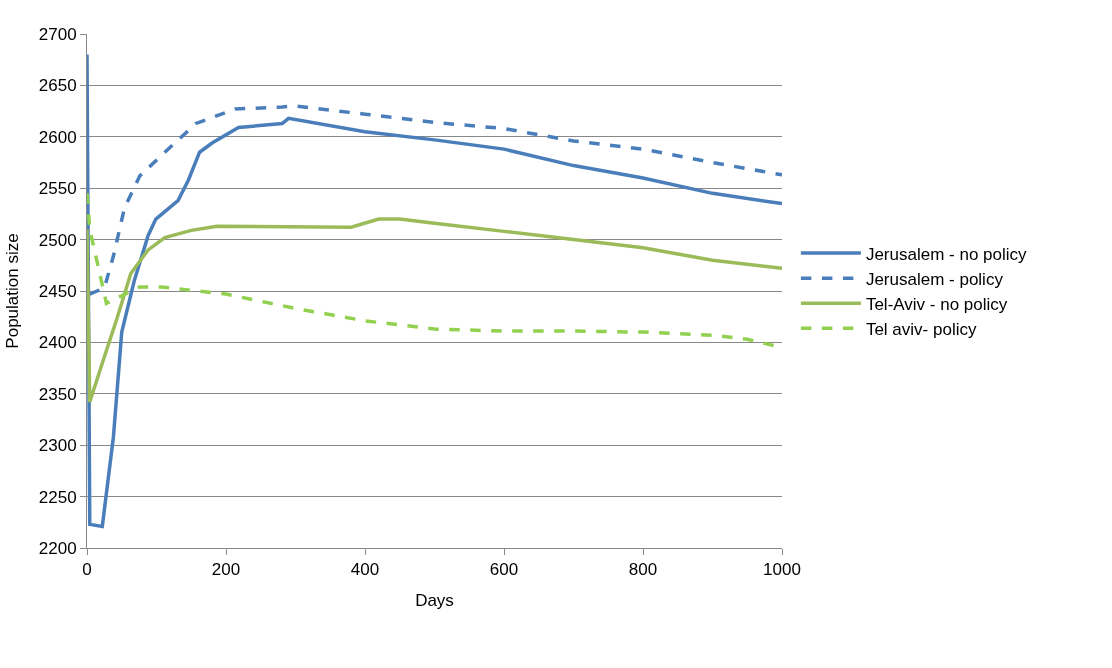 The width and height of the screenshot is (1112, 668). Describe the element at coordinates (57, 34) in the screenshot. I see `y-tick-label: 2700` at that location.